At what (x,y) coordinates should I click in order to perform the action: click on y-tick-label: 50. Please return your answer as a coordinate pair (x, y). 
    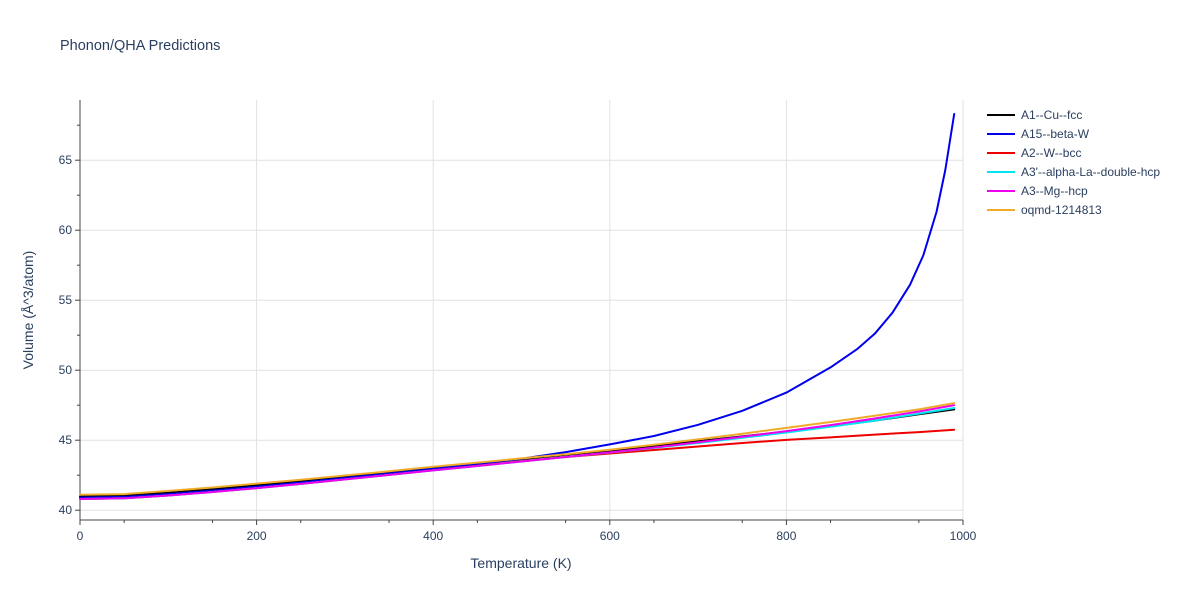
    Looking at the image, I should click on (66, 370).